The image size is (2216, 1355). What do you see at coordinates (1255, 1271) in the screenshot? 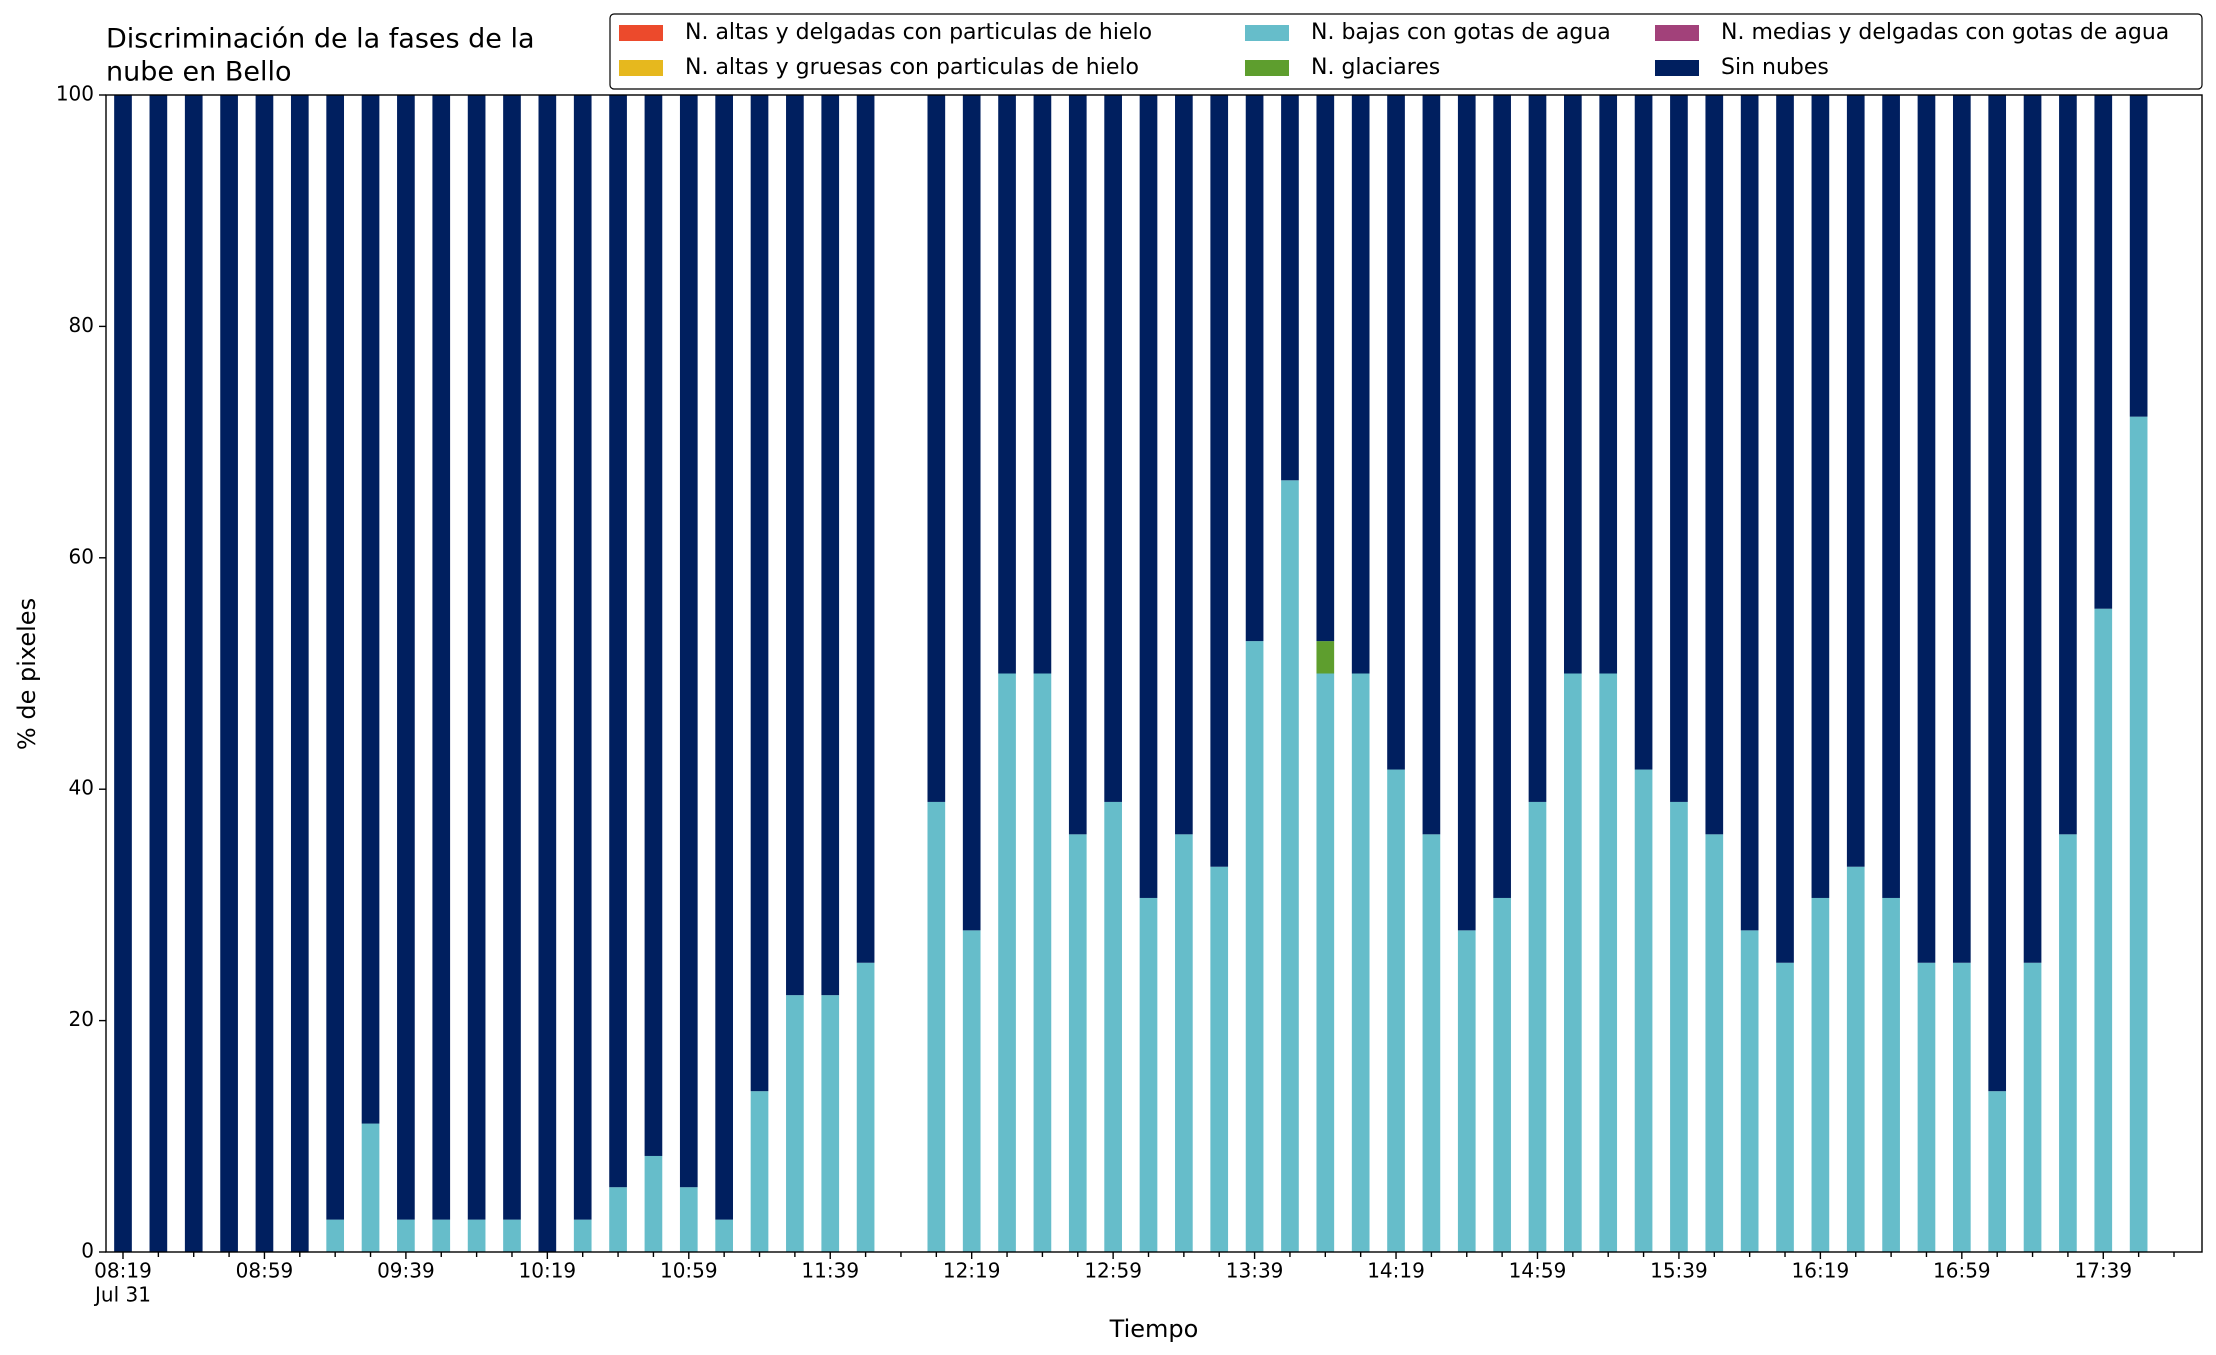
I see `x-tick-label: 13:39` at bounding box center [1255, 1271].